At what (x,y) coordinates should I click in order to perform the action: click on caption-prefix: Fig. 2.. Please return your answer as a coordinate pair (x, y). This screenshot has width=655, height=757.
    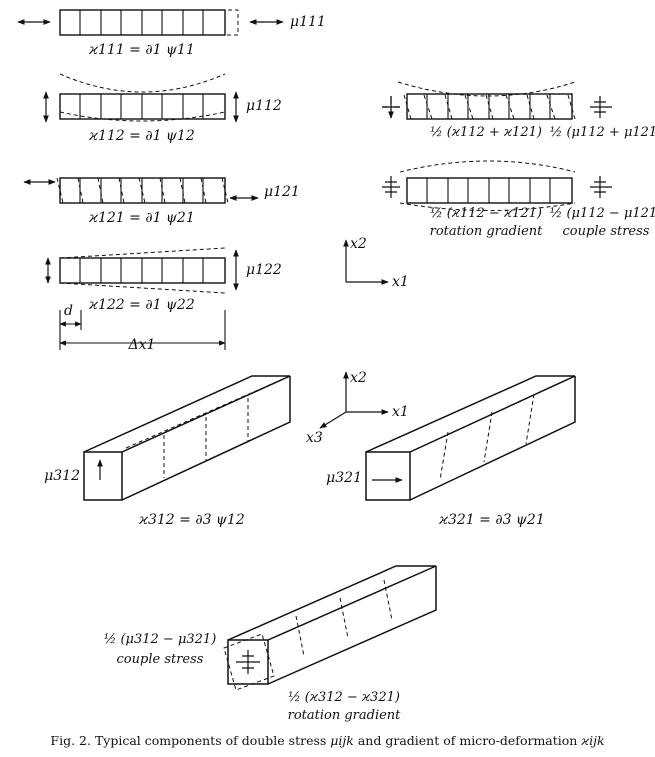
    Looking at the image, I should click on (70, 740).